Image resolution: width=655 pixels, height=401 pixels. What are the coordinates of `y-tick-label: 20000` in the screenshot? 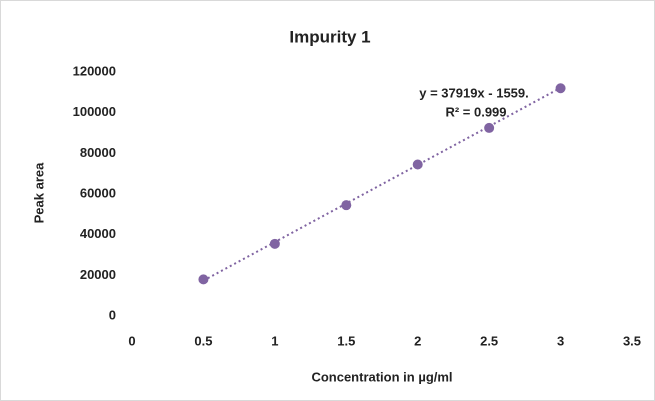 It's located at (98, 274).